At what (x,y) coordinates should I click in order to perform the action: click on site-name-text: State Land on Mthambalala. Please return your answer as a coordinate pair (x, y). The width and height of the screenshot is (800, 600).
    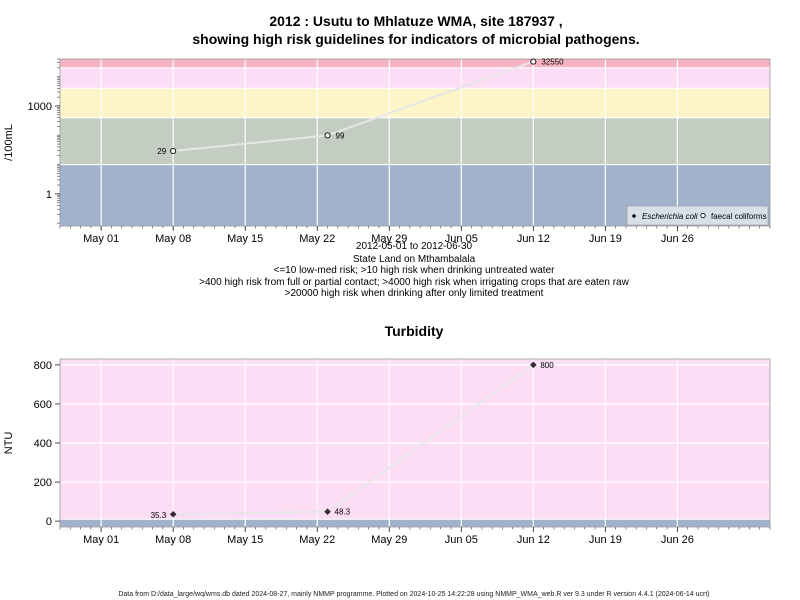
    Looking at the image, I should click on (414, 259).